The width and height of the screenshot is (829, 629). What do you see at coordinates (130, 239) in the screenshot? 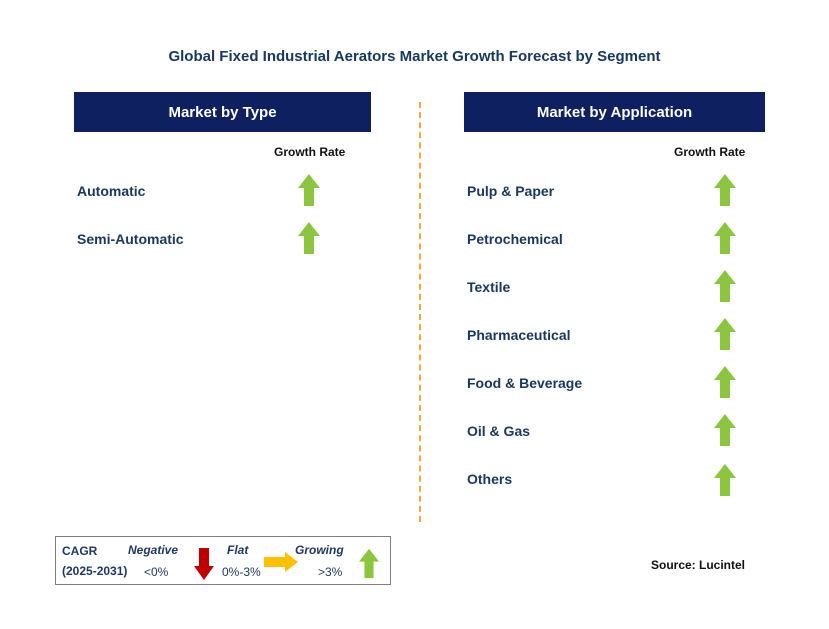
I see `segment-label-semi-automatic: Semi-Automatic` at bounding box center [130, 239].